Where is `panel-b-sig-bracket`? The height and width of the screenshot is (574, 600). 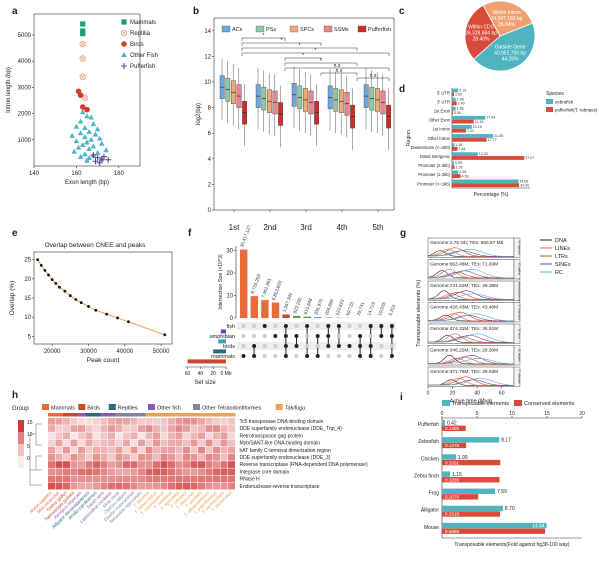
panel-b-sig-bracket is located at coordinates (373, 79).